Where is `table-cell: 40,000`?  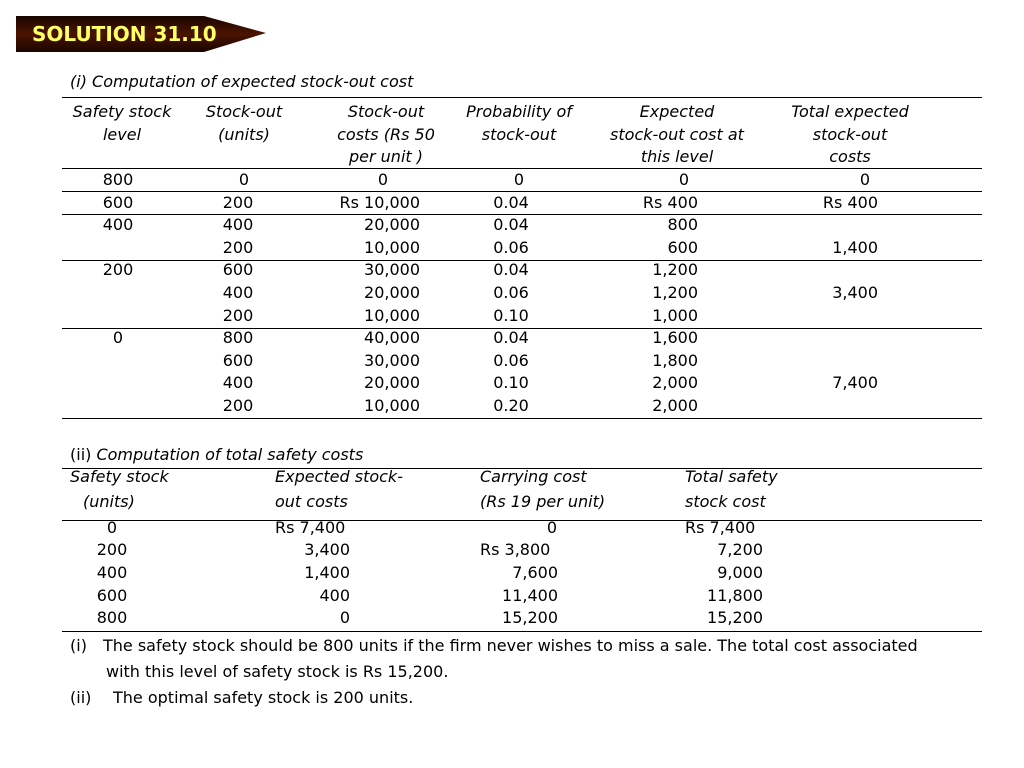 table-cell: 40,000 is located at coordinates (392, 337).